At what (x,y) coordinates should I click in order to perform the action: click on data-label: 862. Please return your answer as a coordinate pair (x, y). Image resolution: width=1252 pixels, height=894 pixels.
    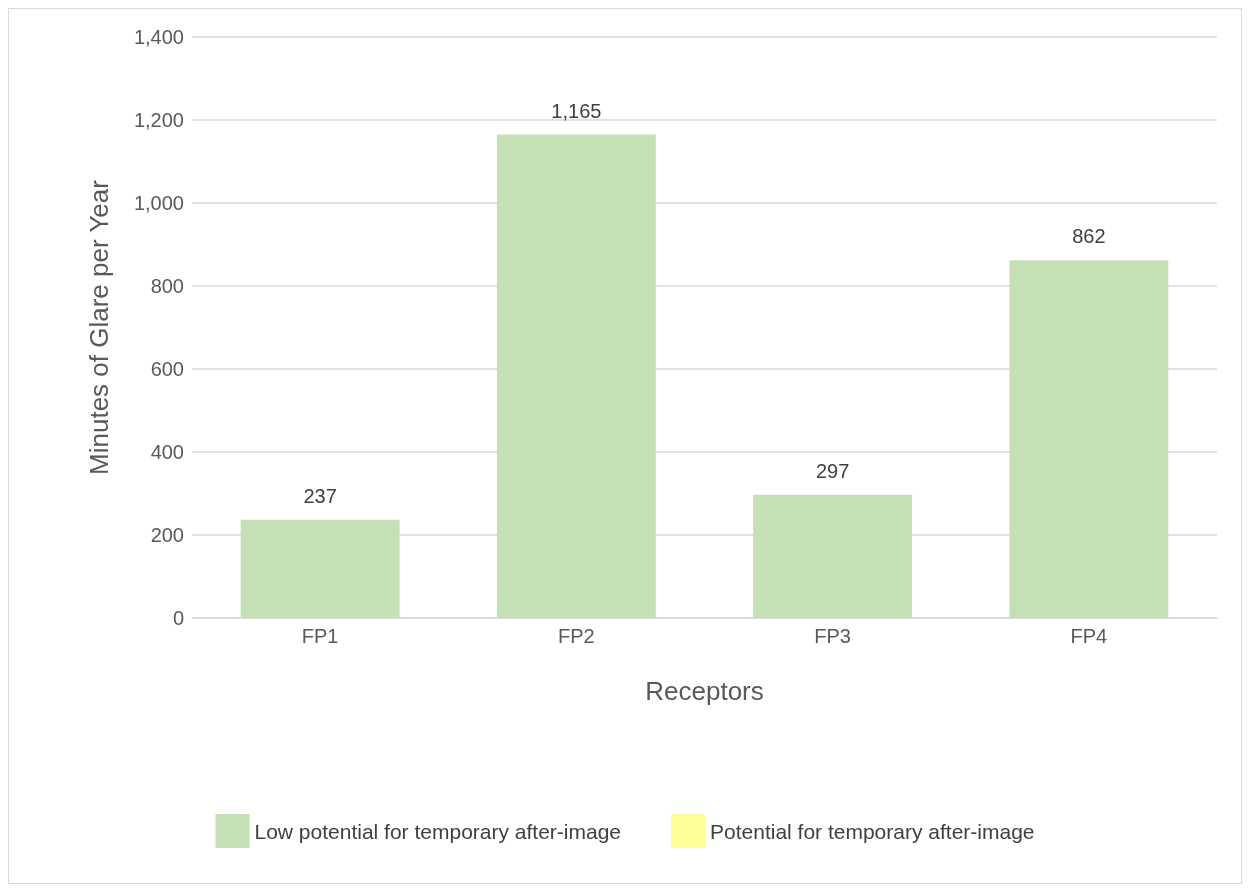
    Looking at the image, I should click on (1089, 236).